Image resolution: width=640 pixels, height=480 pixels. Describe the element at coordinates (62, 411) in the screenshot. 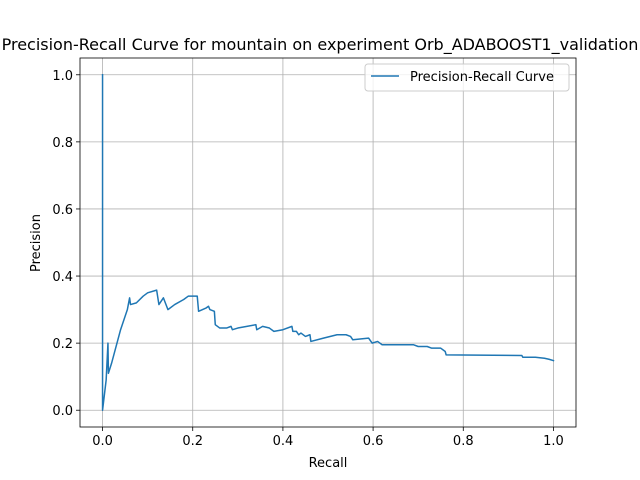

I see `y-tick-label-0: 0.0` at that location.